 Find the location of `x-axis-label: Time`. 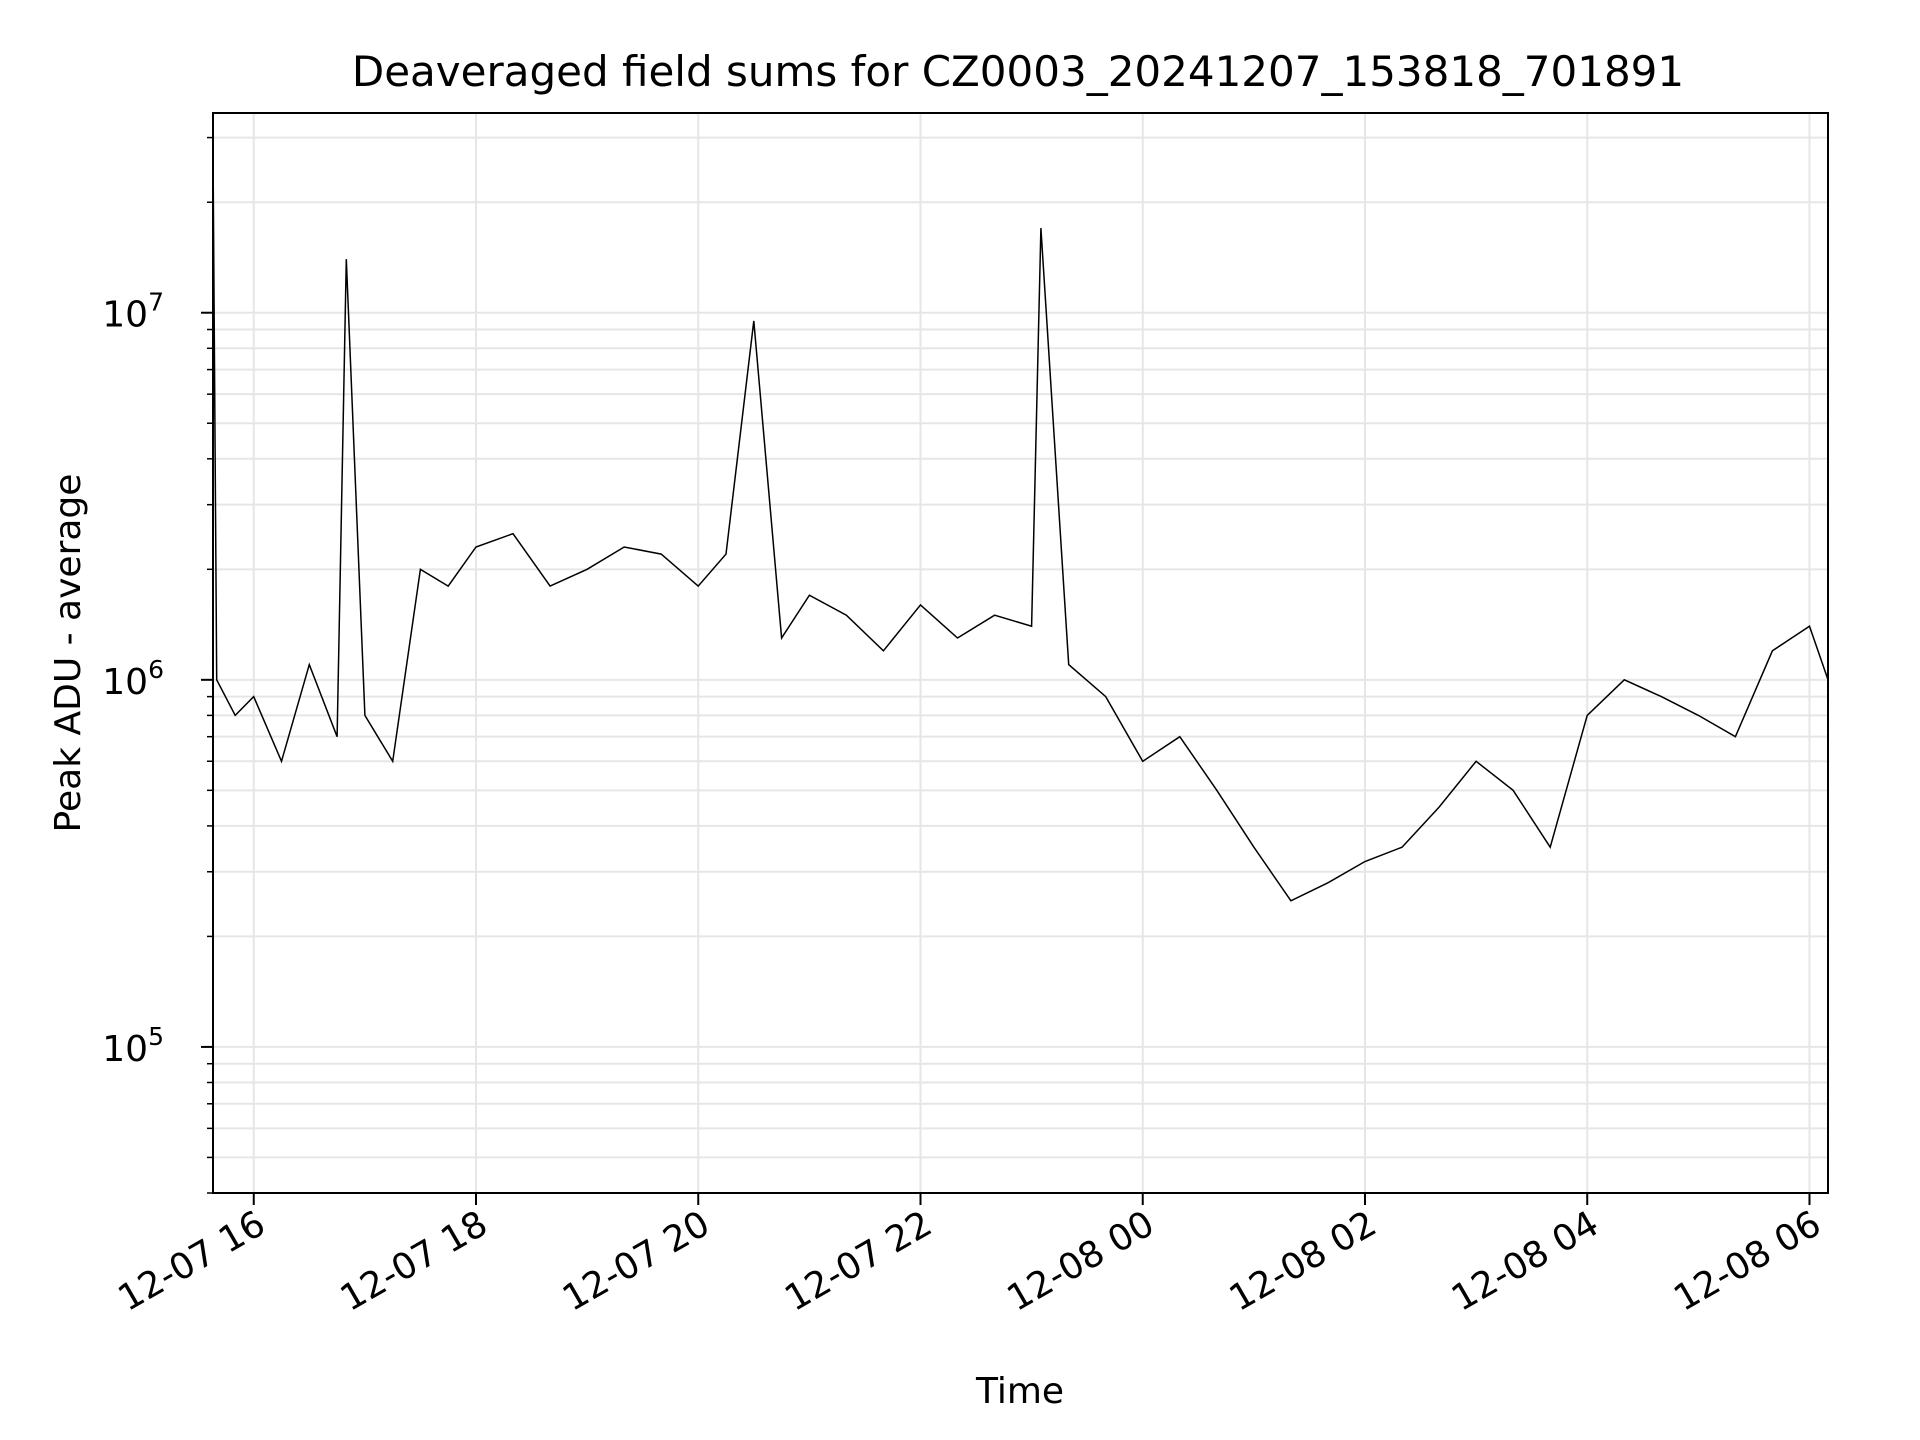

x-axis-label: Time is located at coordinates (1019, 1391).